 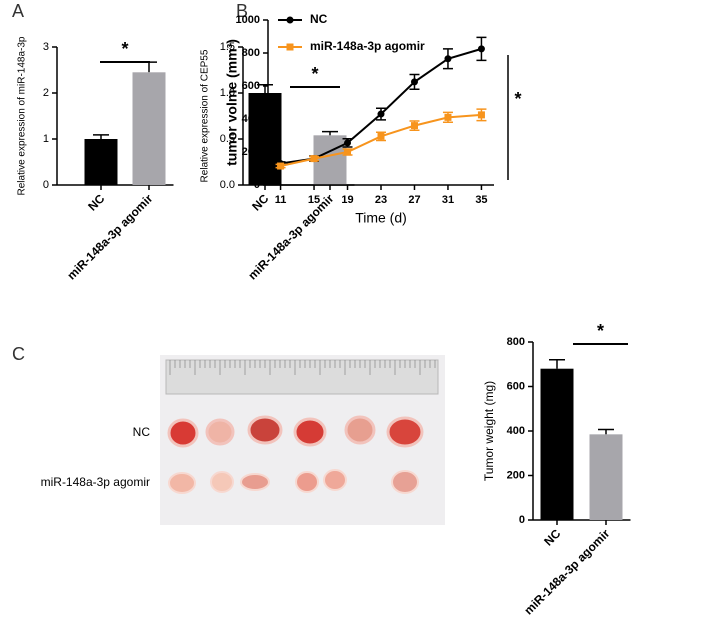 I want to click on row-label: NC, so click(x=142, y=432).